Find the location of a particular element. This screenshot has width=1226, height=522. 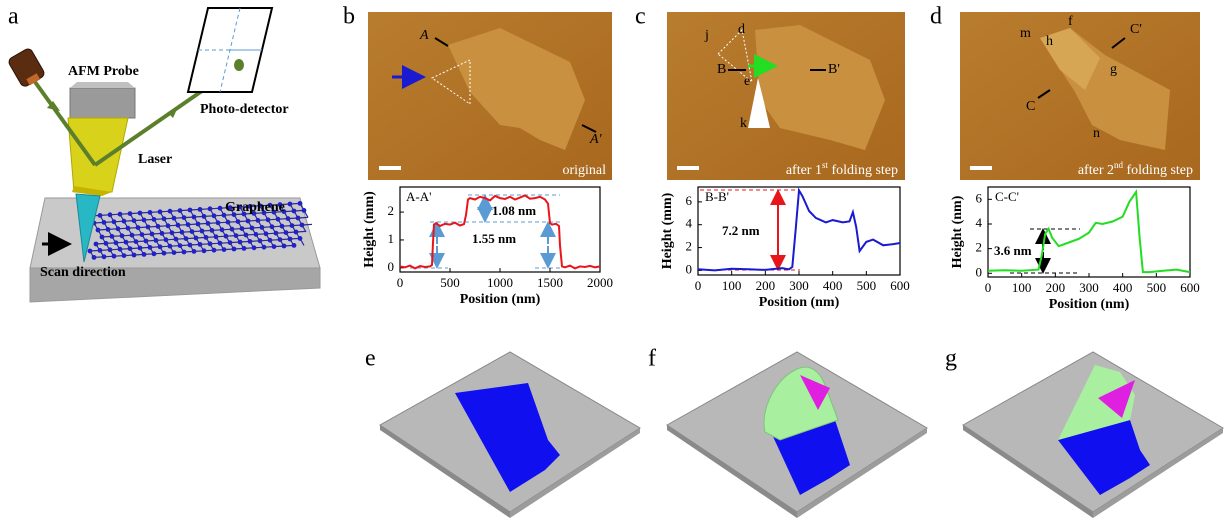

image-label: f is located at coordinates (1070, 21).